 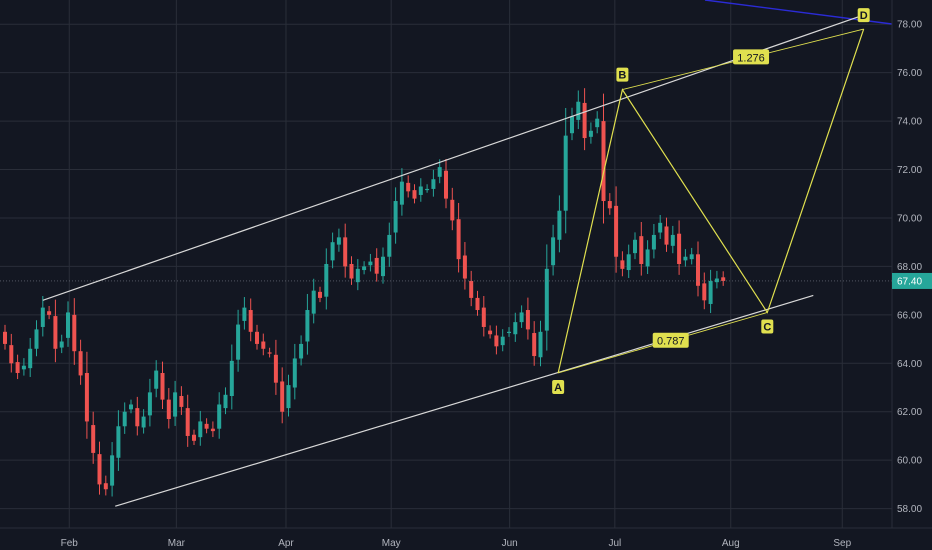 What do you see at coordinates (909, 25) in the screenshot?
I see `price-tick-label: 78.00` at bounding box center [909, 25].